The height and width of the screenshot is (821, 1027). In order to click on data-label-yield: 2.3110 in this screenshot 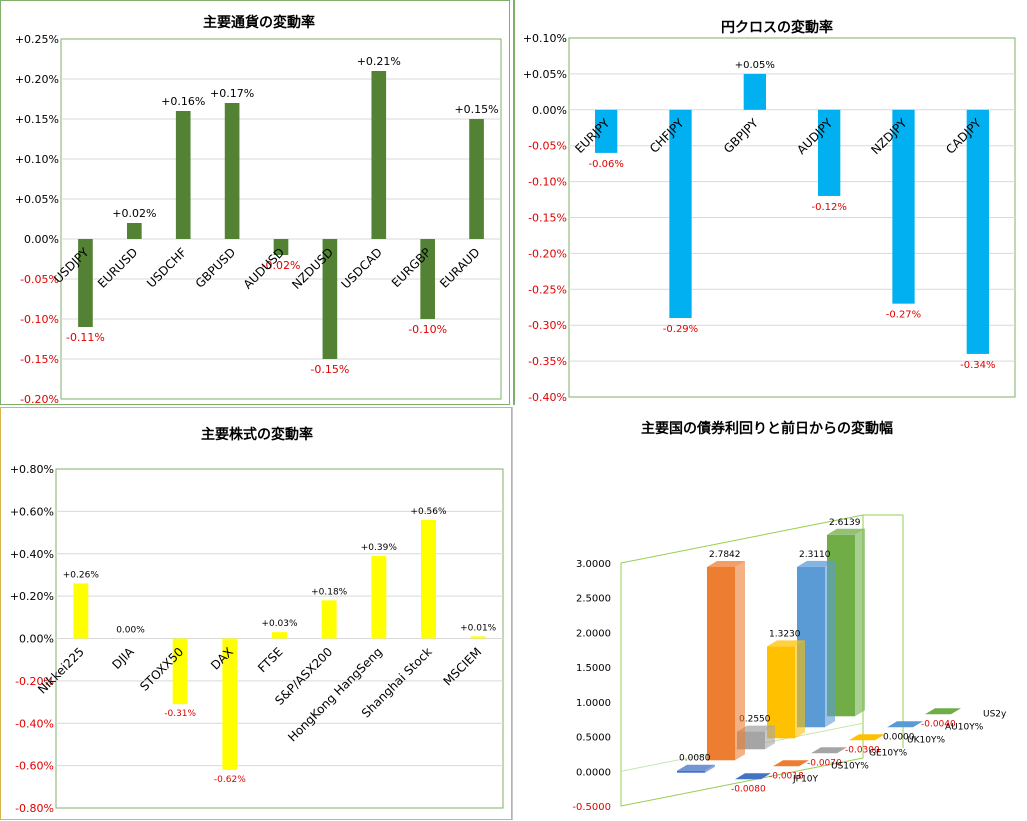, I will do `click(815, 555)`.